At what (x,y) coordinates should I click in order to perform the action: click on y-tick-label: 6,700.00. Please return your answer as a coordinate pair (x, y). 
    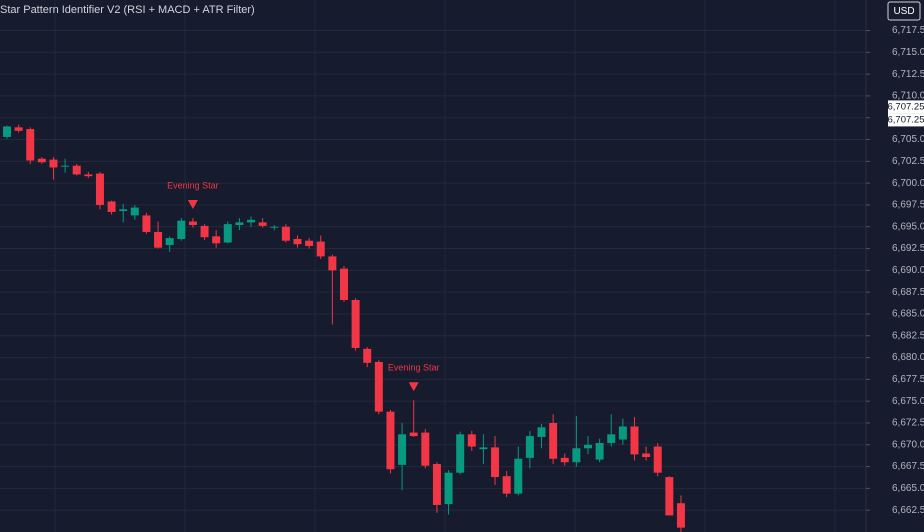
    Looking at the image, I should click on (908, 183).